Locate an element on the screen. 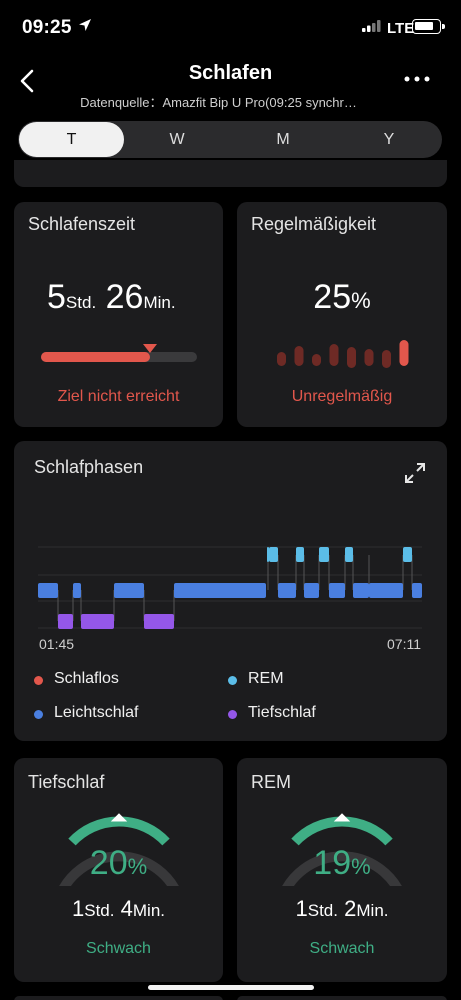  regularity-unit: % is located at coordinates (361, 300).